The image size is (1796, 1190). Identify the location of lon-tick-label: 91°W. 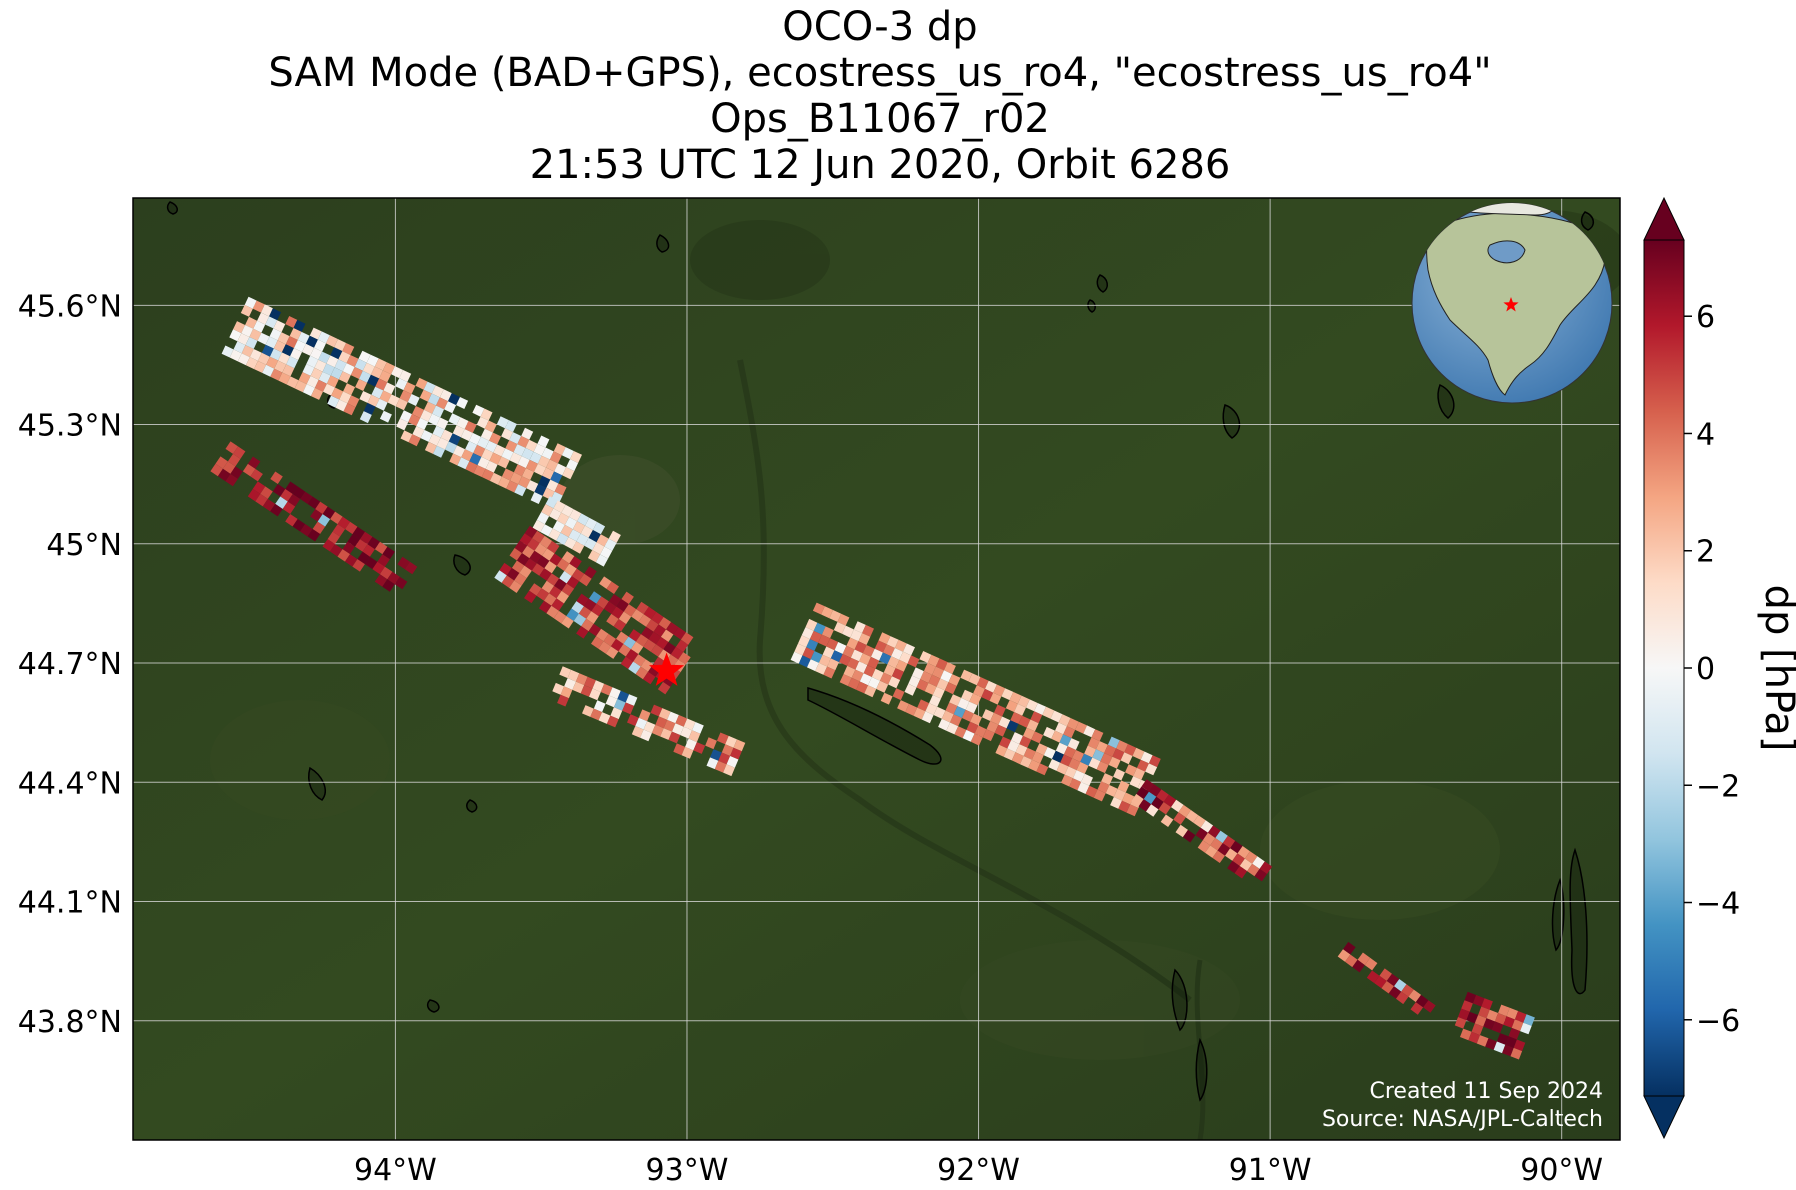
(1270, 1170).